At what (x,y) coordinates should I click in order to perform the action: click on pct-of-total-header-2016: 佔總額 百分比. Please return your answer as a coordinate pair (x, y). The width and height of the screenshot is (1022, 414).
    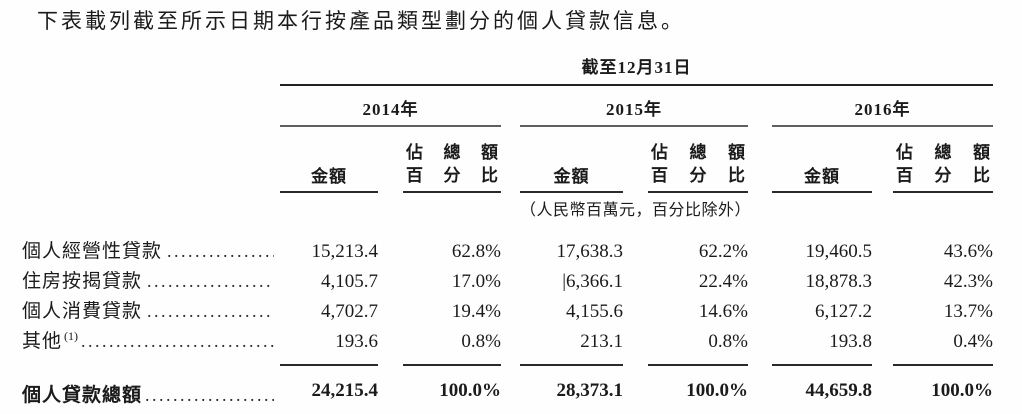
    Looking at the image, I should click on (943, 159).